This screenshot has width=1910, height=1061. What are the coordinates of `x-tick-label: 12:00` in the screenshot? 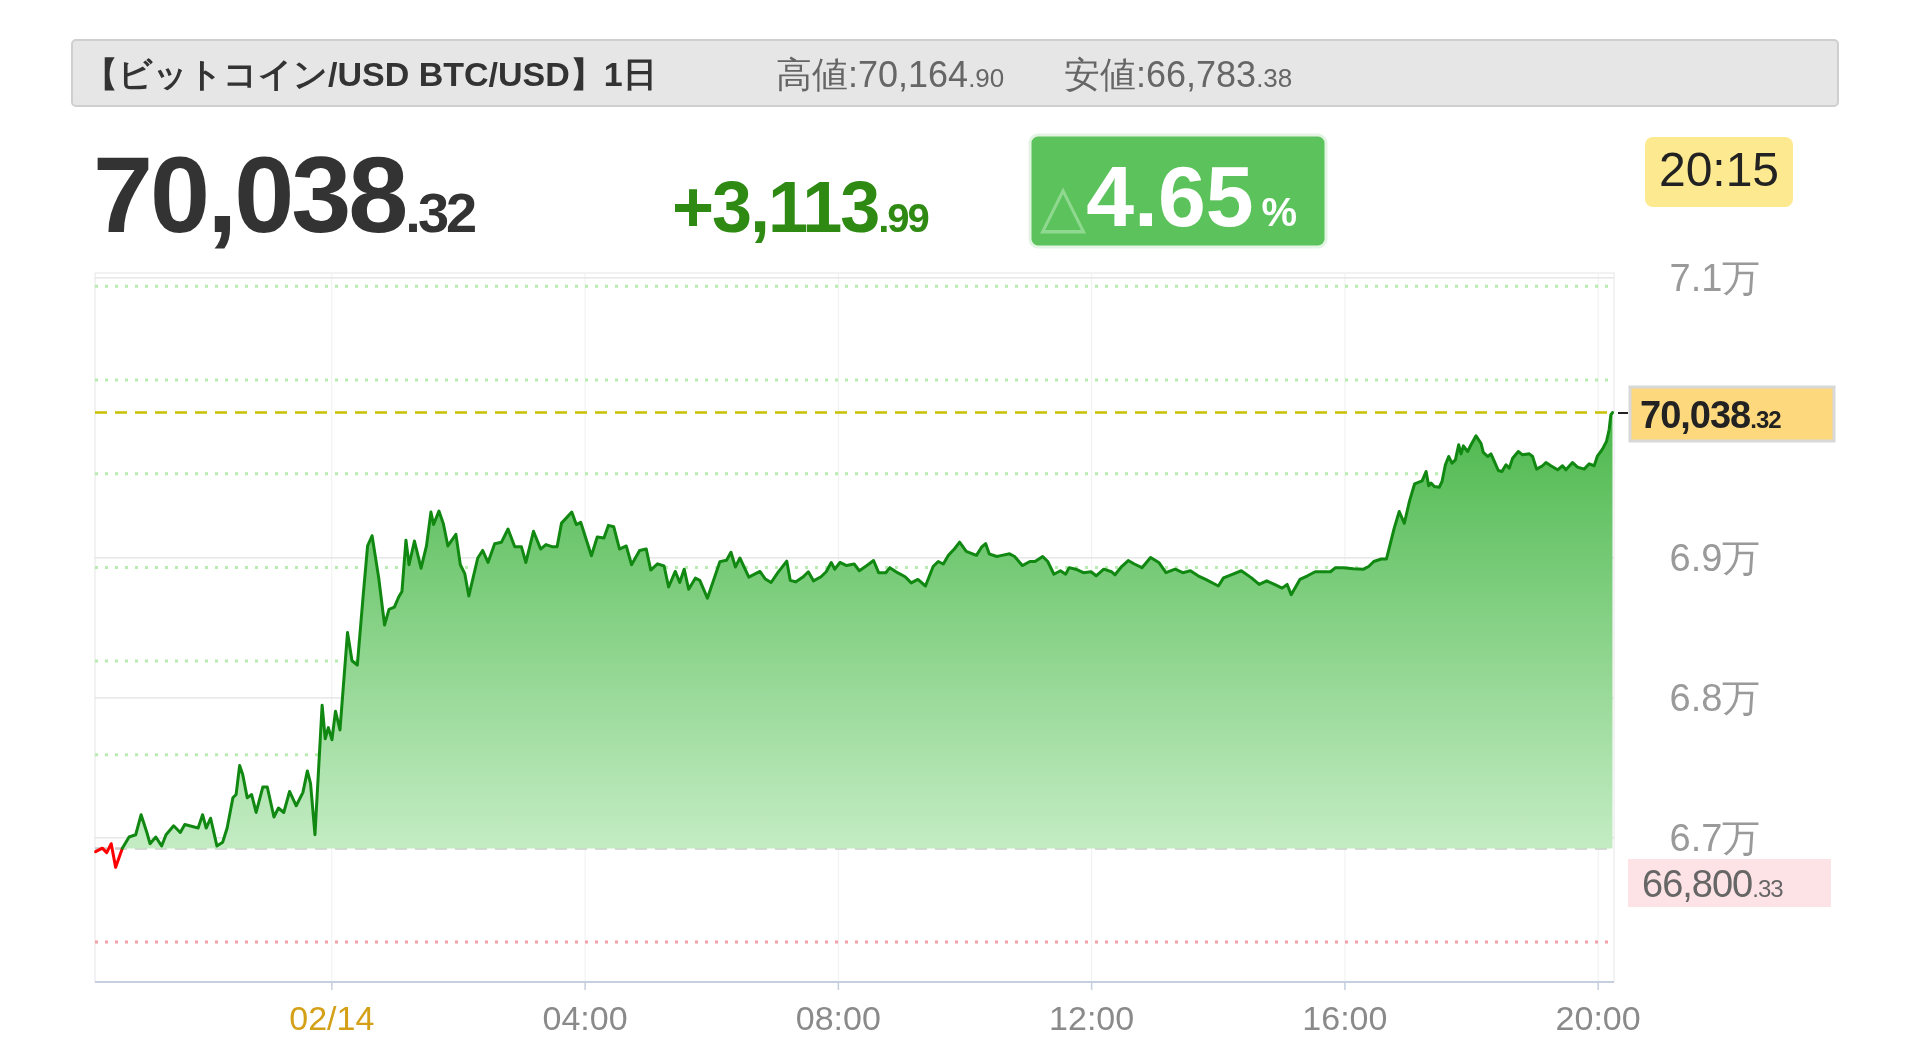 It's located at (1092, 1018).